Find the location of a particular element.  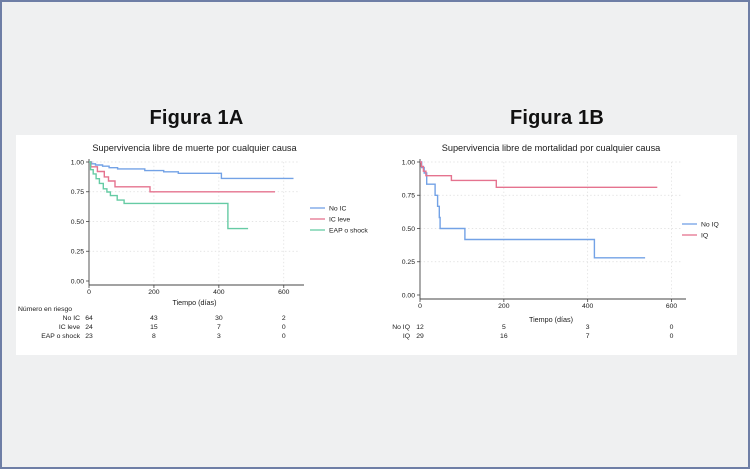

risk-row-value: 8 is located at coordinates (154, 336).